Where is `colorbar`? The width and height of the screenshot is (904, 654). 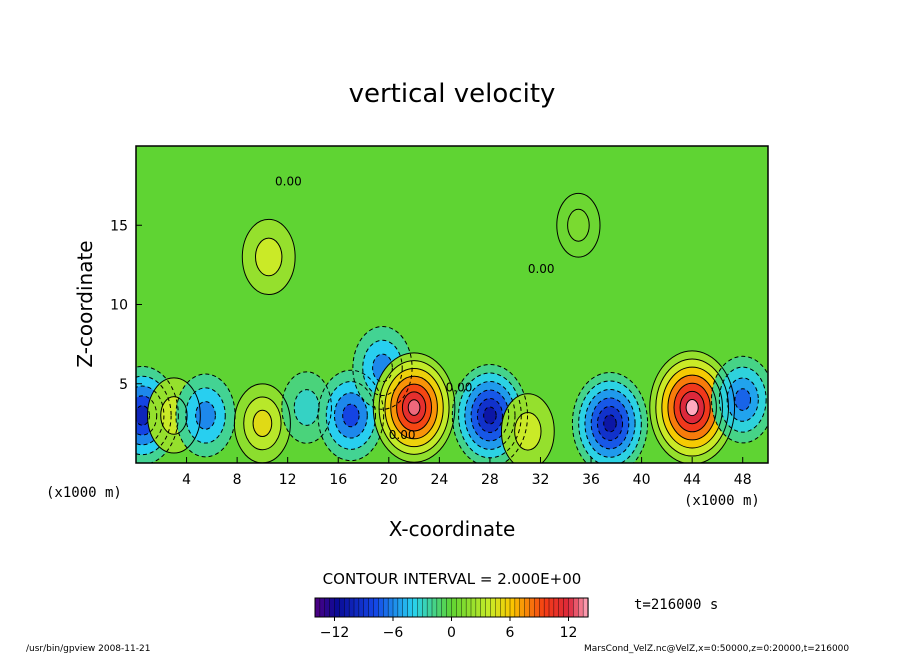 colorbar is located at coordinates (451, 607).